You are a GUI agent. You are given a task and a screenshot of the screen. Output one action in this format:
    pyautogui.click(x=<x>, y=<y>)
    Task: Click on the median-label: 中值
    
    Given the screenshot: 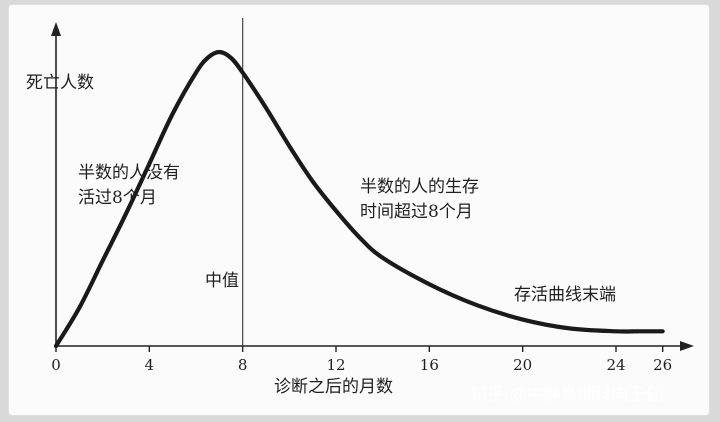 What is the action you would take?
    pyautogui.click(x=222, y=281)
    